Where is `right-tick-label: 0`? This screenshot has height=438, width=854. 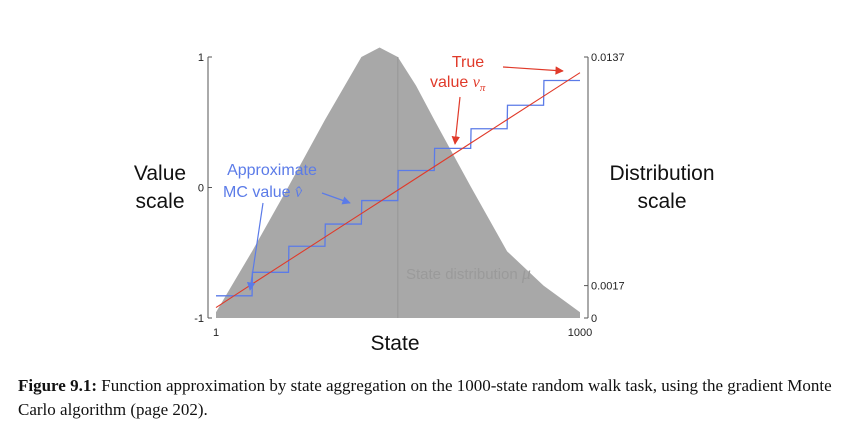
right-tick-label: 0 is located at coordinates (594, 319).